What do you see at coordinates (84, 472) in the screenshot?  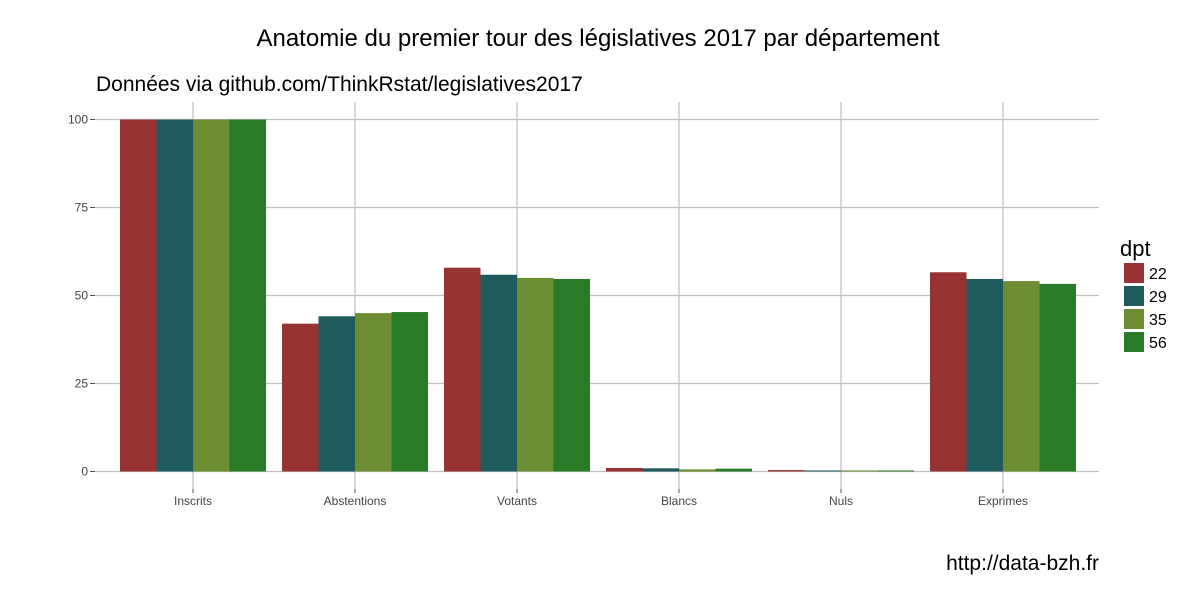 I see `y-tick-label: 0` at bounding box center [84, 472].